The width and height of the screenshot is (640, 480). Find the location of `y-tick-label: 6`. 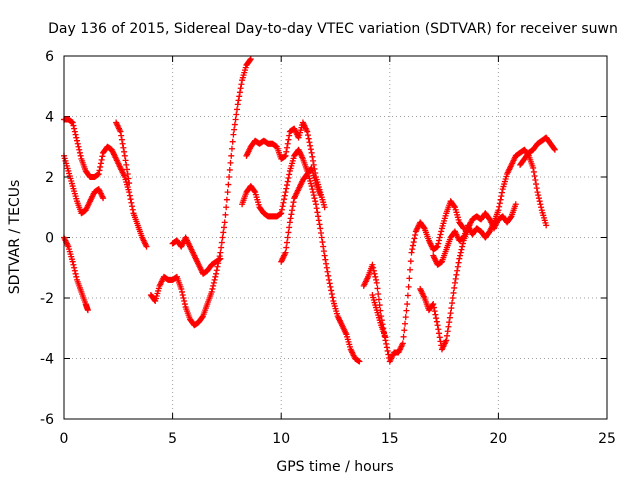

y-tick-label: 6 is located at coordinates (49, 57).